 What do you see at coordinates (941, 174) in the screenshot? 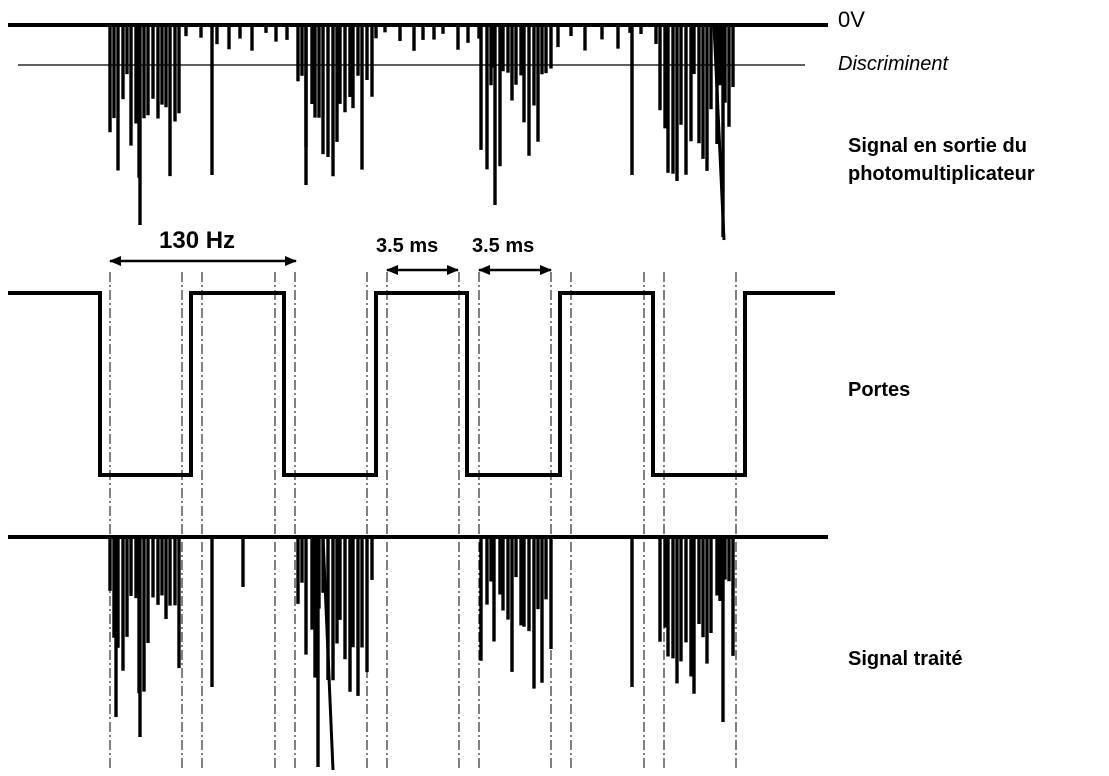
I see `pmt-signal-label-line-2: photomultiplicateur` at bounding box center [941, 174].